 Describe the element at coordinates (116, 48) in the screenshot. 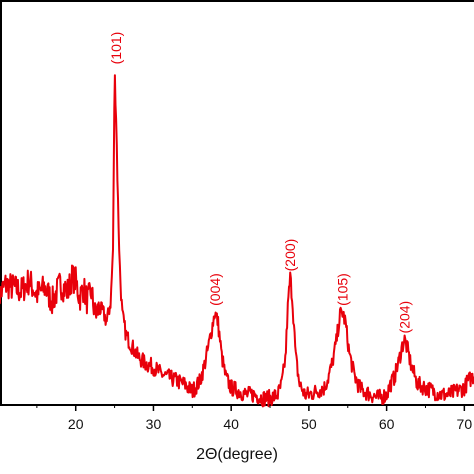

I see `peak-label-101: (101)` at that location.